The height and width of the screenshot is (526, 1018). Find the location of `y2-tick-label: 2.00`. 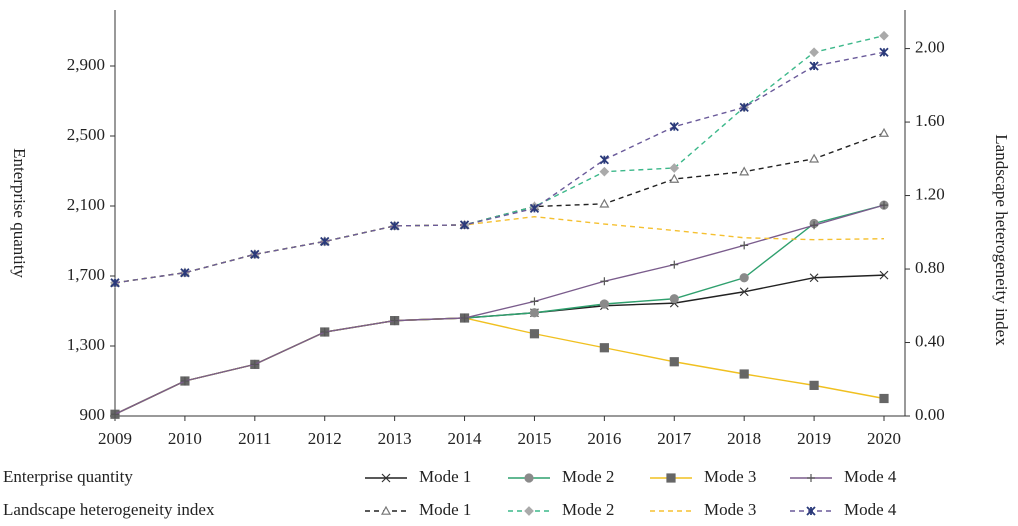

y2-tick-label: 2.00 is located at coordinates (930, 46).